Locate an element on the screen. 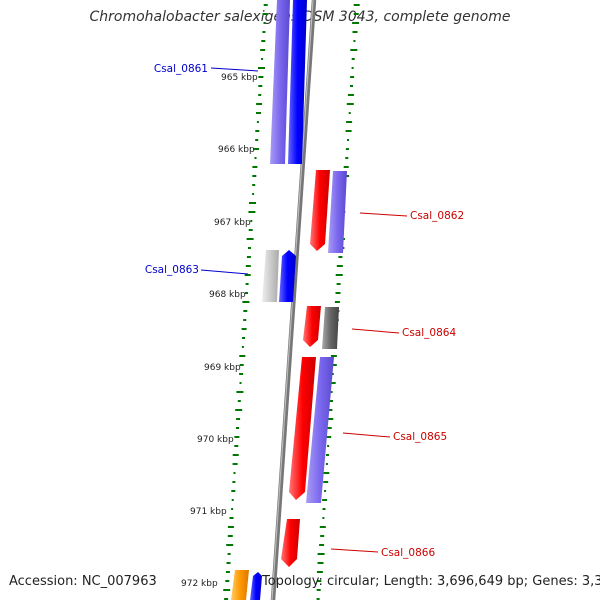 This screenshot has height=600, width=600. gene-csal-0863-orf is located at coordinates (270, 276).